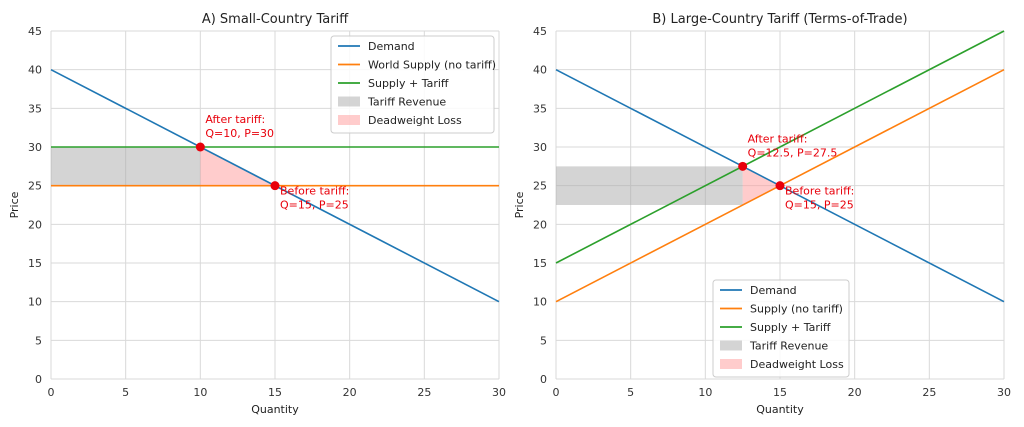  I want to click on shaded-areas, so click(668, 185).